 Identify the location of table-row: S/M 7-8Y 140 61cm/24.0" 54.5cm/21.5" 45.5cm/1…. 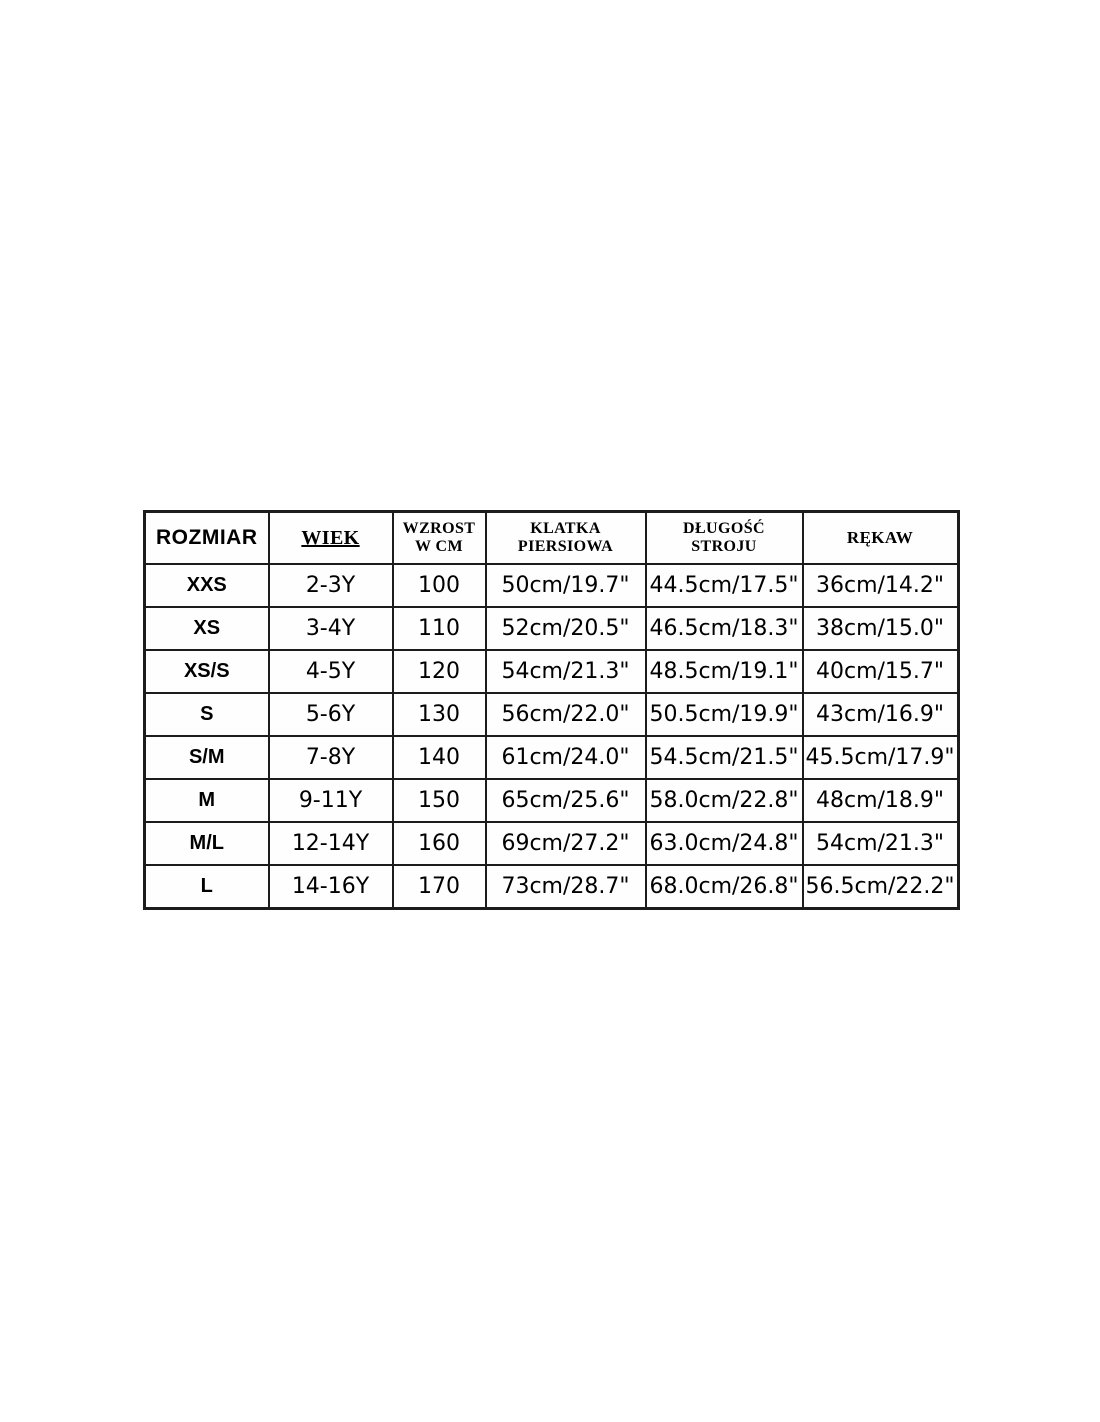
(551, 757).